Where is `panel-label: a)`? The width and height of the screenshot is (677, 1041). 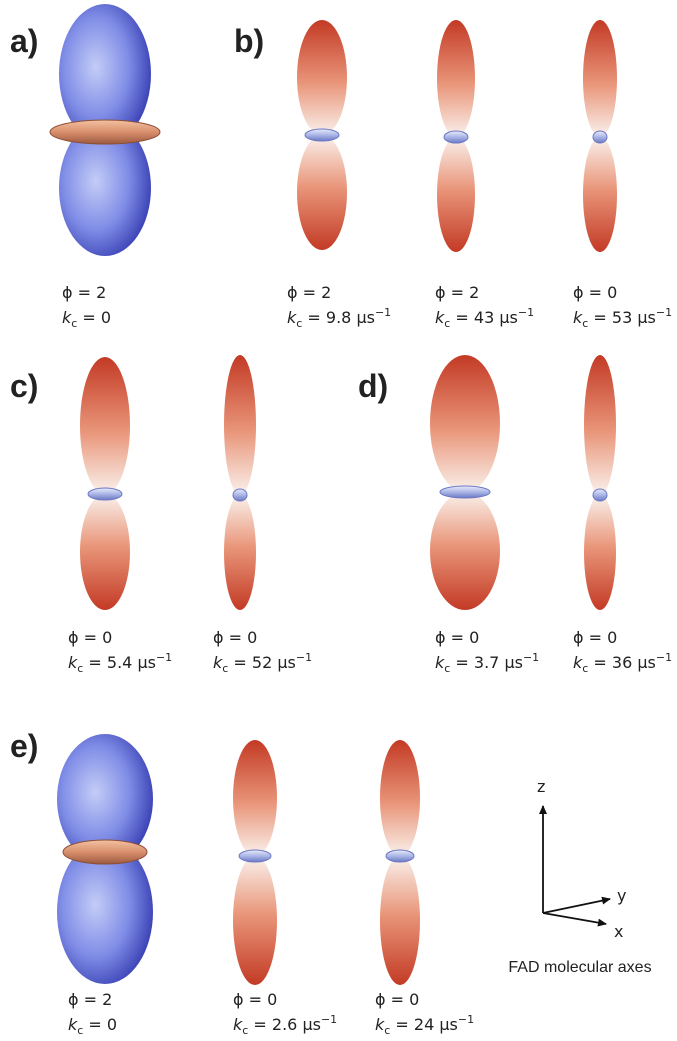 panel-label: a) is located at coordinates (24, 41).